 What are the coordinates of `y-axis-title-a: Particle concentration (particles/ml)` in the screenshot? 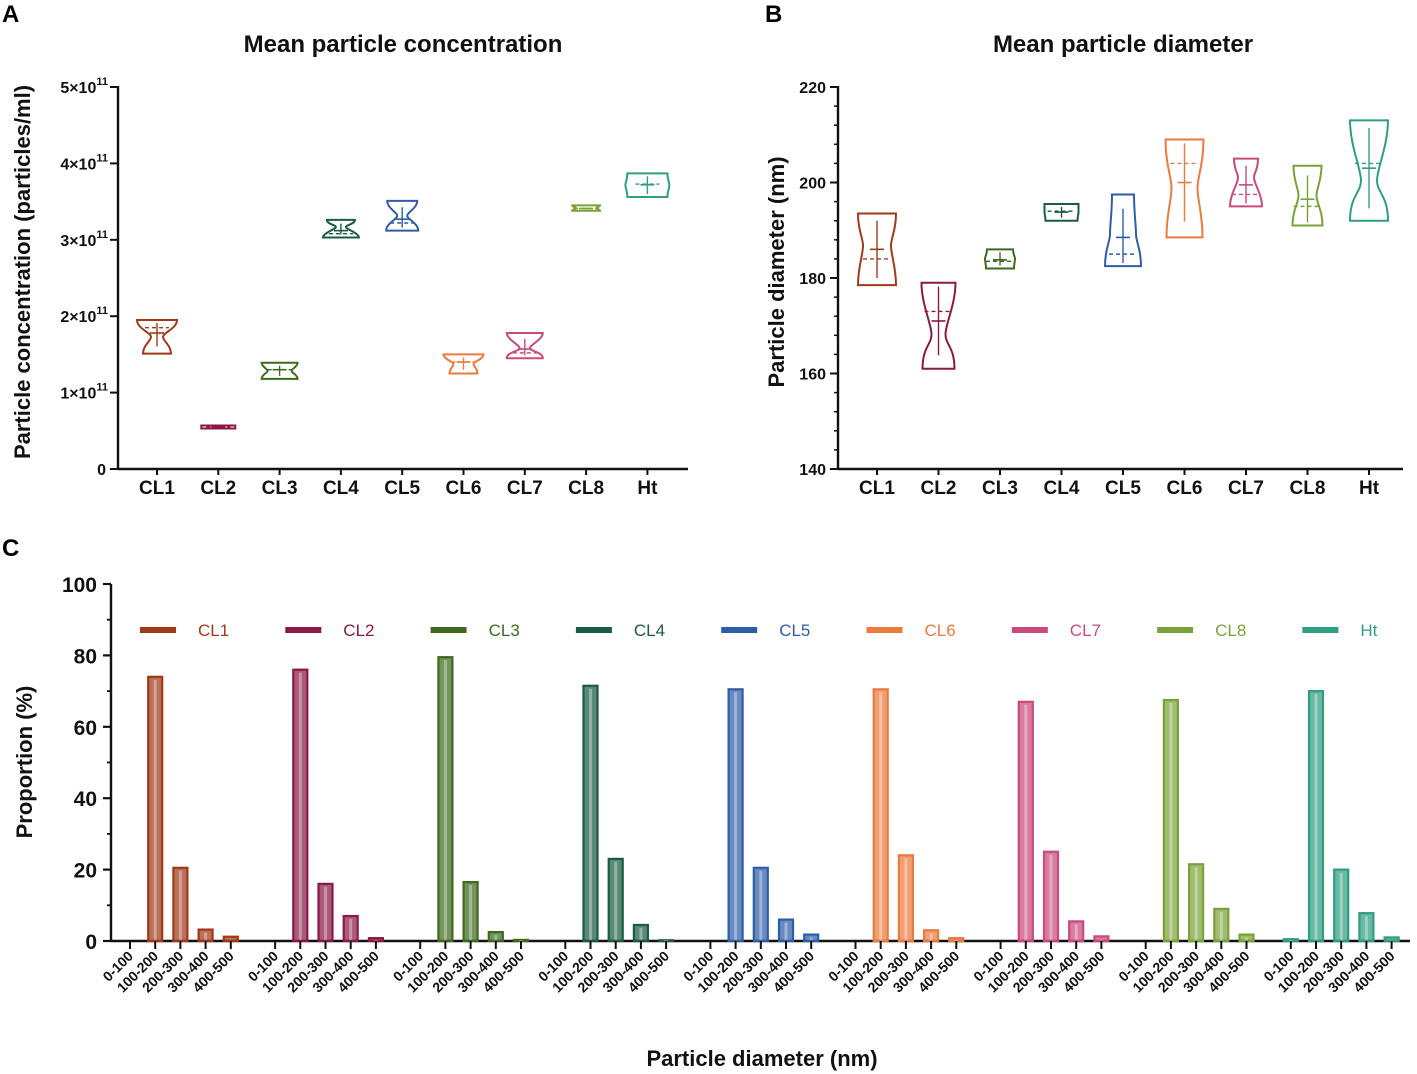 It's located at (22, 272).